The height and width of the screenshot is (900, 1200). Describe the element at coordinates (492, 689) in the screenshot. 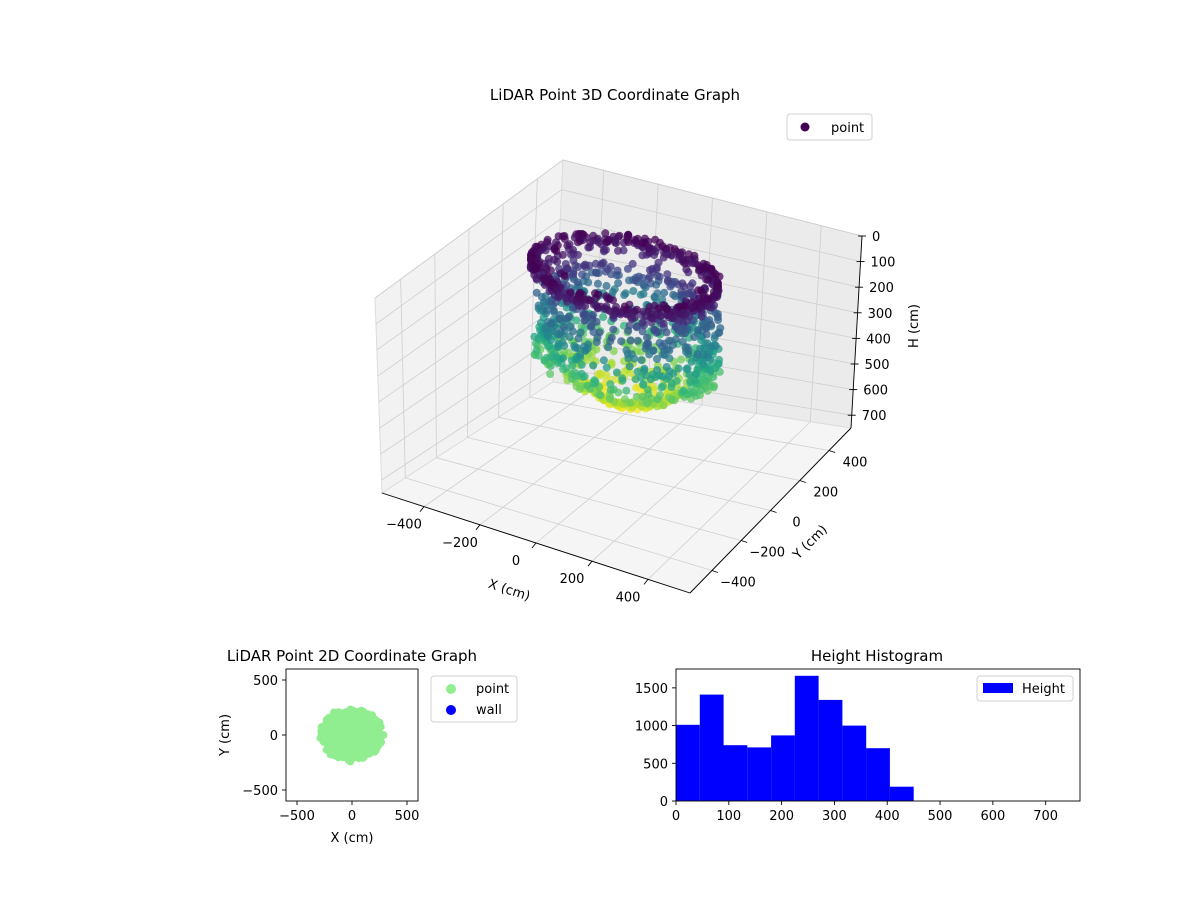

I see `legend-2d-label-point: point` at that location.